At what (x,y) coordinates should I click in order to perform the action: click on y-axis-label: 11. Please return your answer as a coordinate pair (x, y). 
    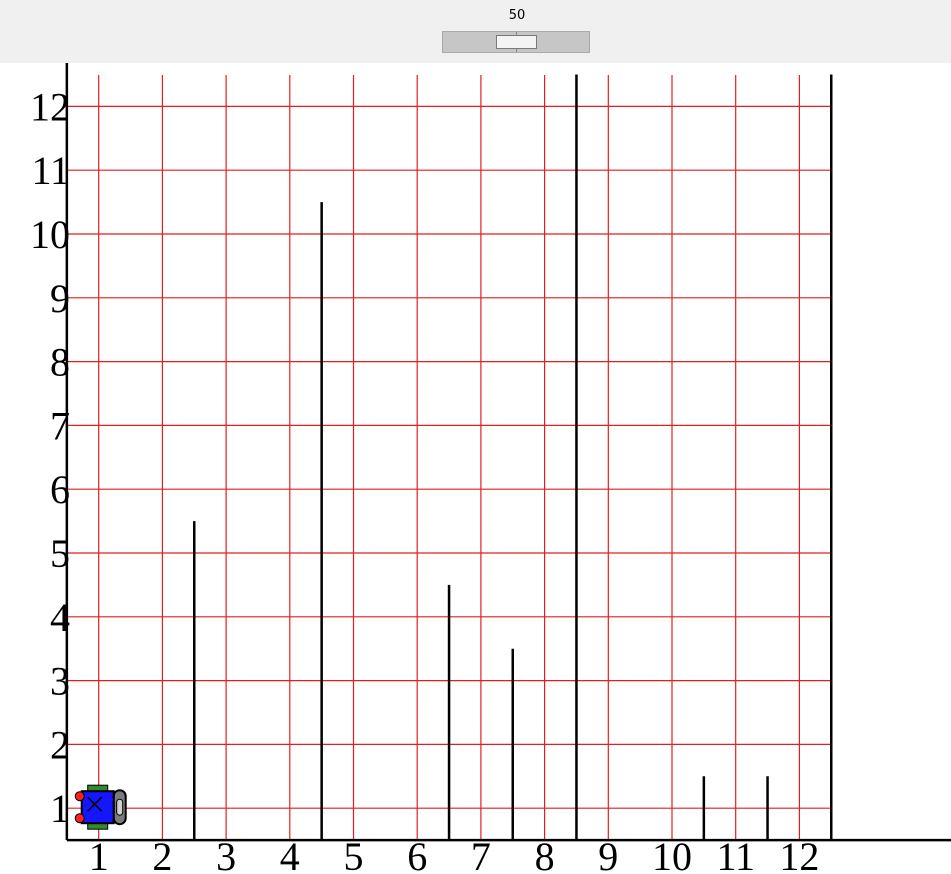
    Looking at the image, I should click on (50, 170).